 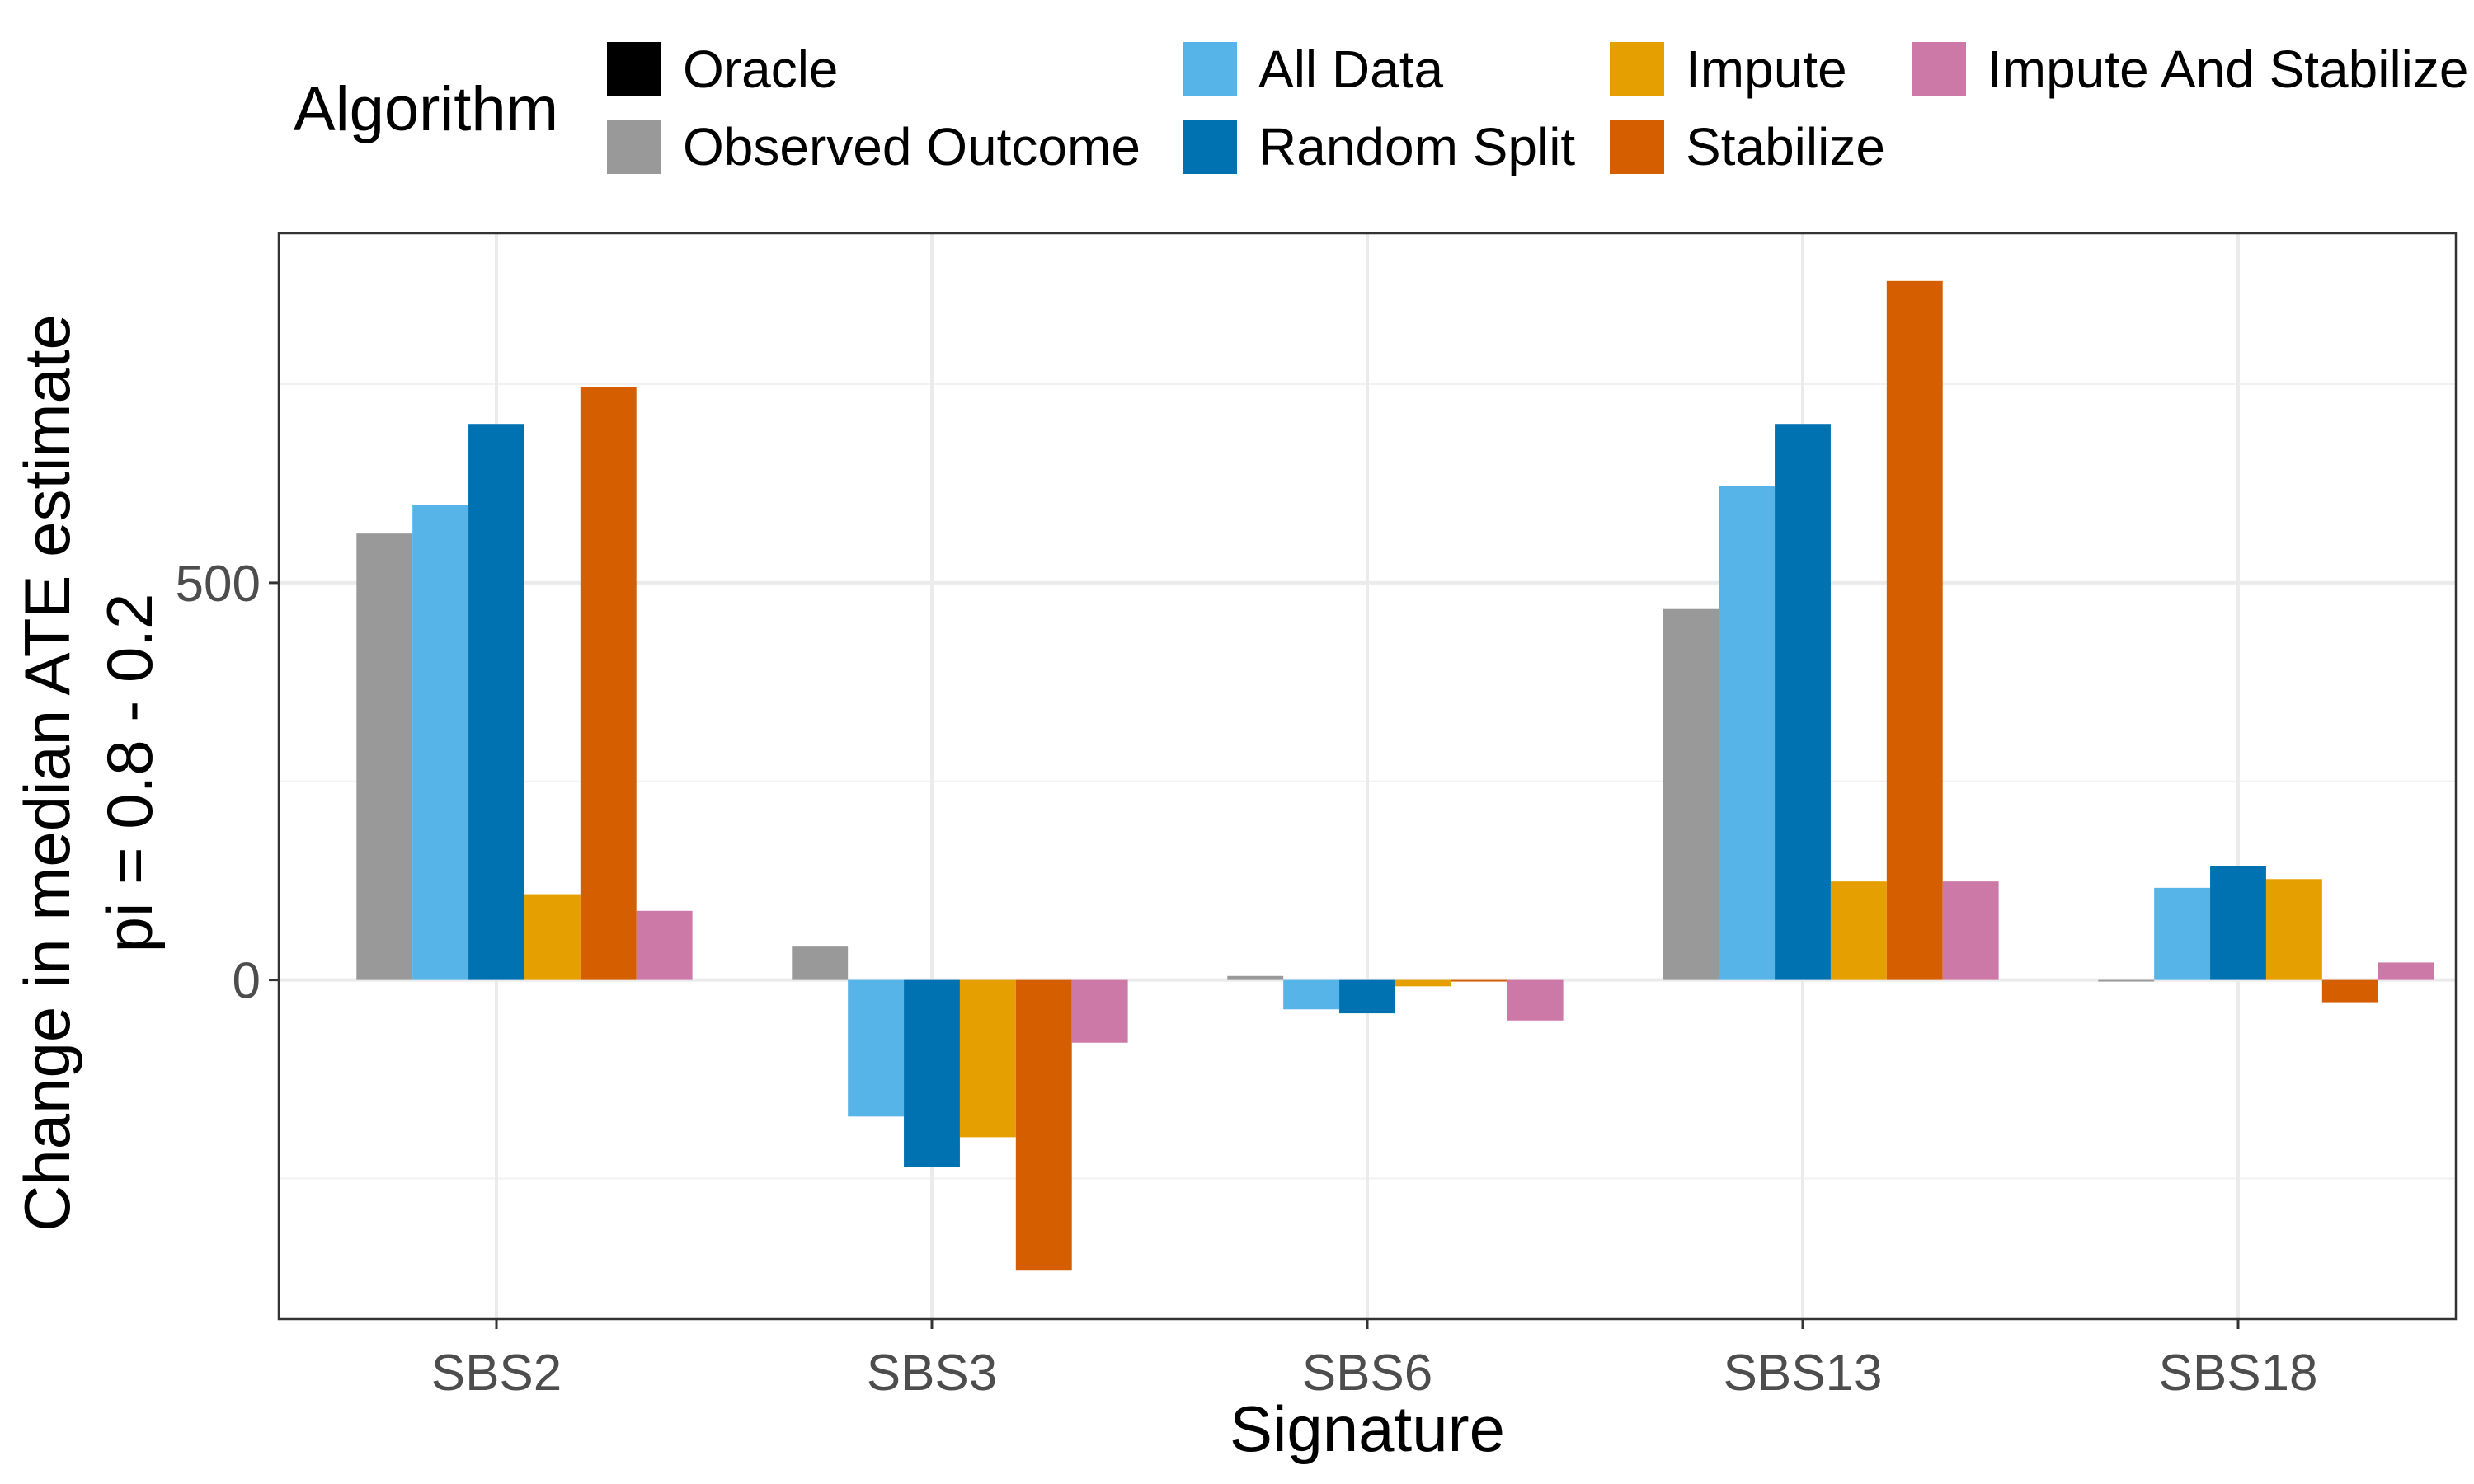 I want to click on bar-observed-outcome-sbs3, so click(x=820, y=963).